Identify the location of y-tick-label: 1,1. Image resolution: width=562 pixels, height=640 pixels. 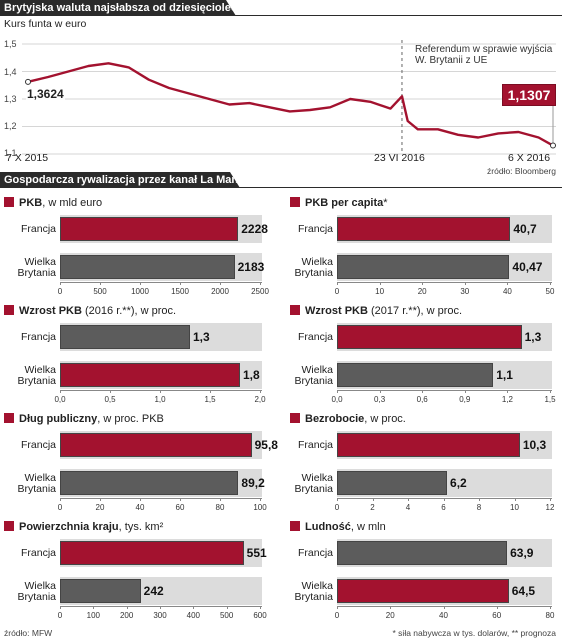
(10, 153).